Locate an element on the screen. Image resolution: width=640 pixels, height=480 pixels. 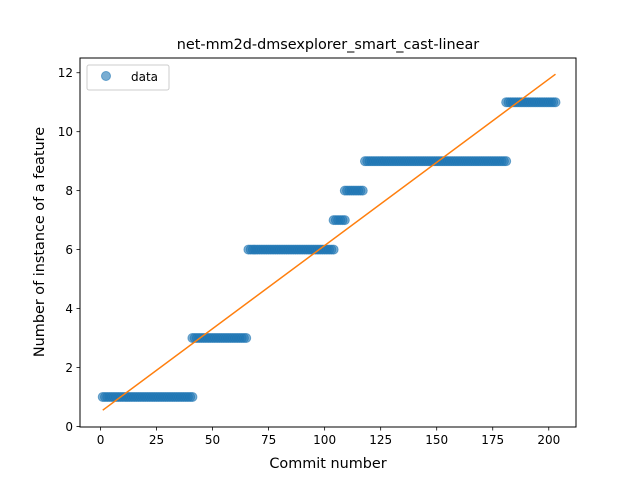
chart-title: net-mm2d-dmsexplorer_smart_cast-linear is located at coordinates (328, 45).